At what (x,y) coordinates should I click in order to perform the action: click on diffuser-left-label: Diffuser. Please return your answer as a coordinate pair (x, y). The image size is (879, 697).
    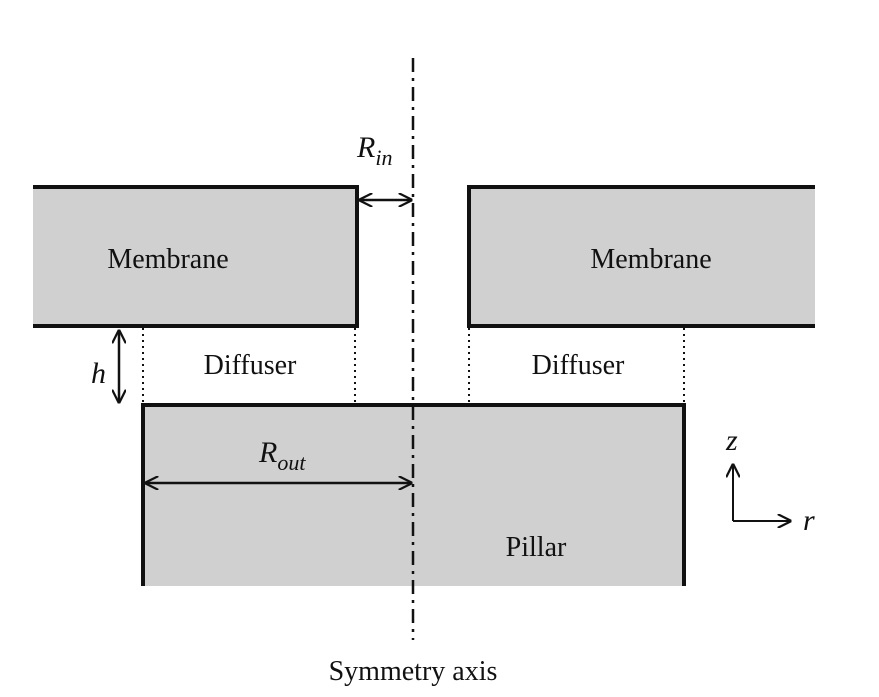
    Looking at the image, I should click on (250, 365).